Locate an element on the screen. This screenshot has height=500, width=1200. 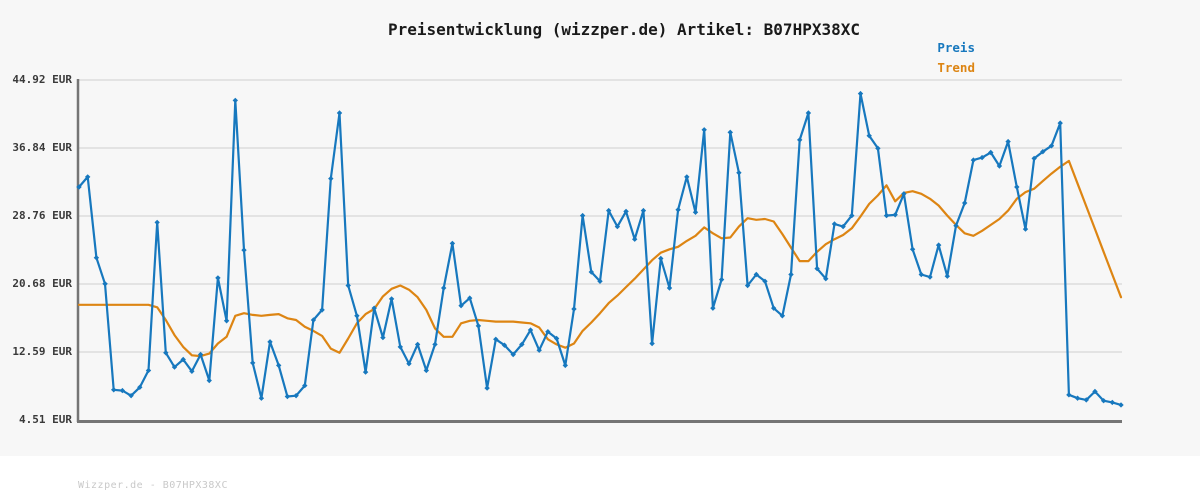
y-axis-tick-label: 36.84 EUR is located at coordinates (42, 147).